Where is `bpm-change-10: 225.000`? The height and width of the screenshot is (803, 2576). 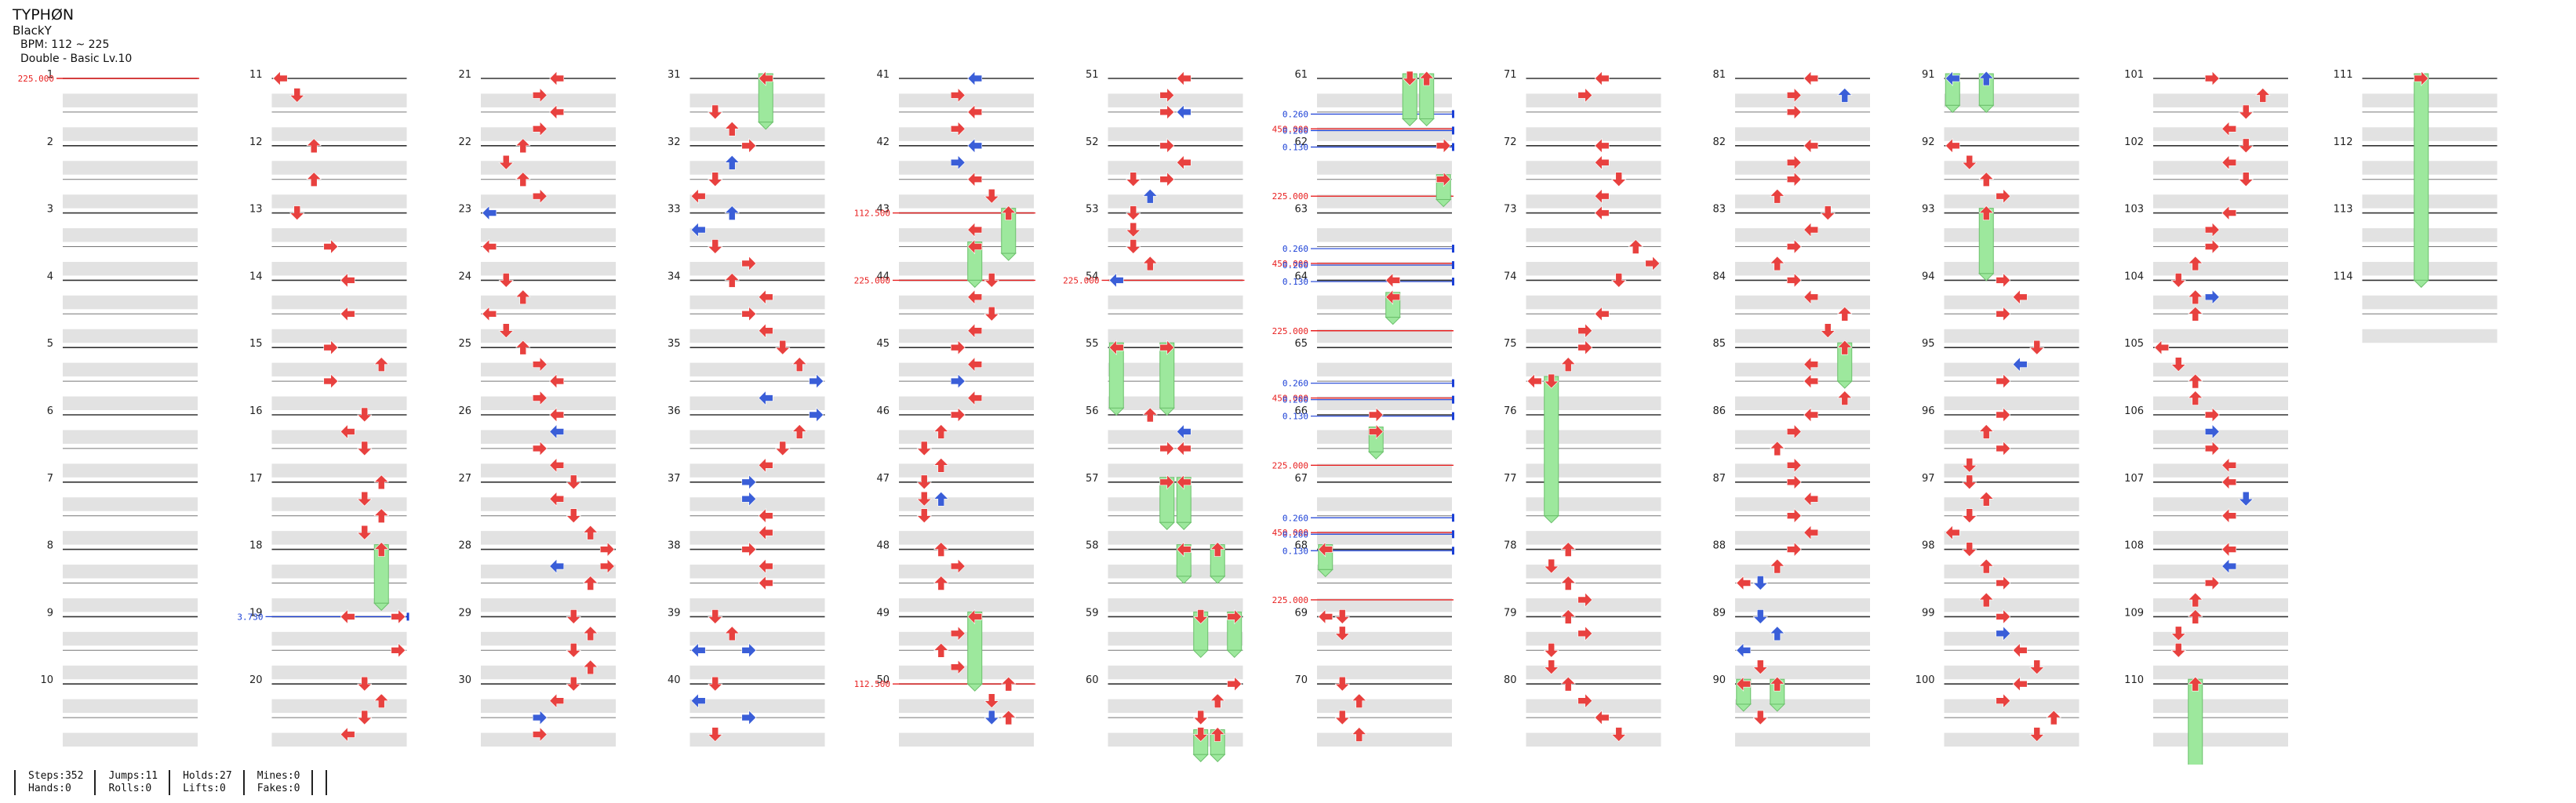
bpm-change-10: 225.000 is located at coordinates (1363, 465).